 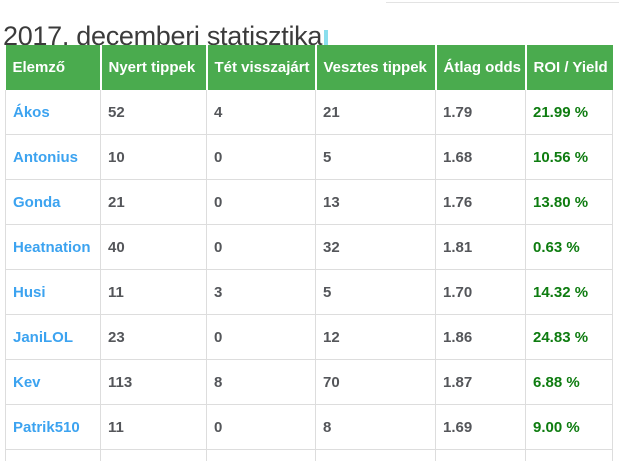 I want to click on lost-tips-cell: 8, so click(x=375, y=427).